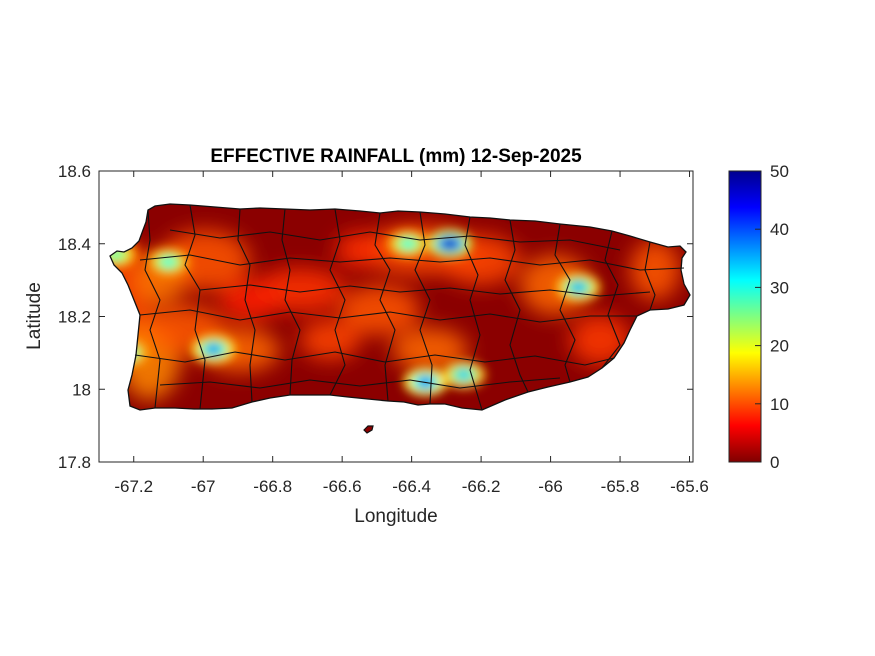  What do you see at coordinates (411, 486) in the screenshot?
I see `x-tick-label: -66.4` at bounding box center [411, 486].